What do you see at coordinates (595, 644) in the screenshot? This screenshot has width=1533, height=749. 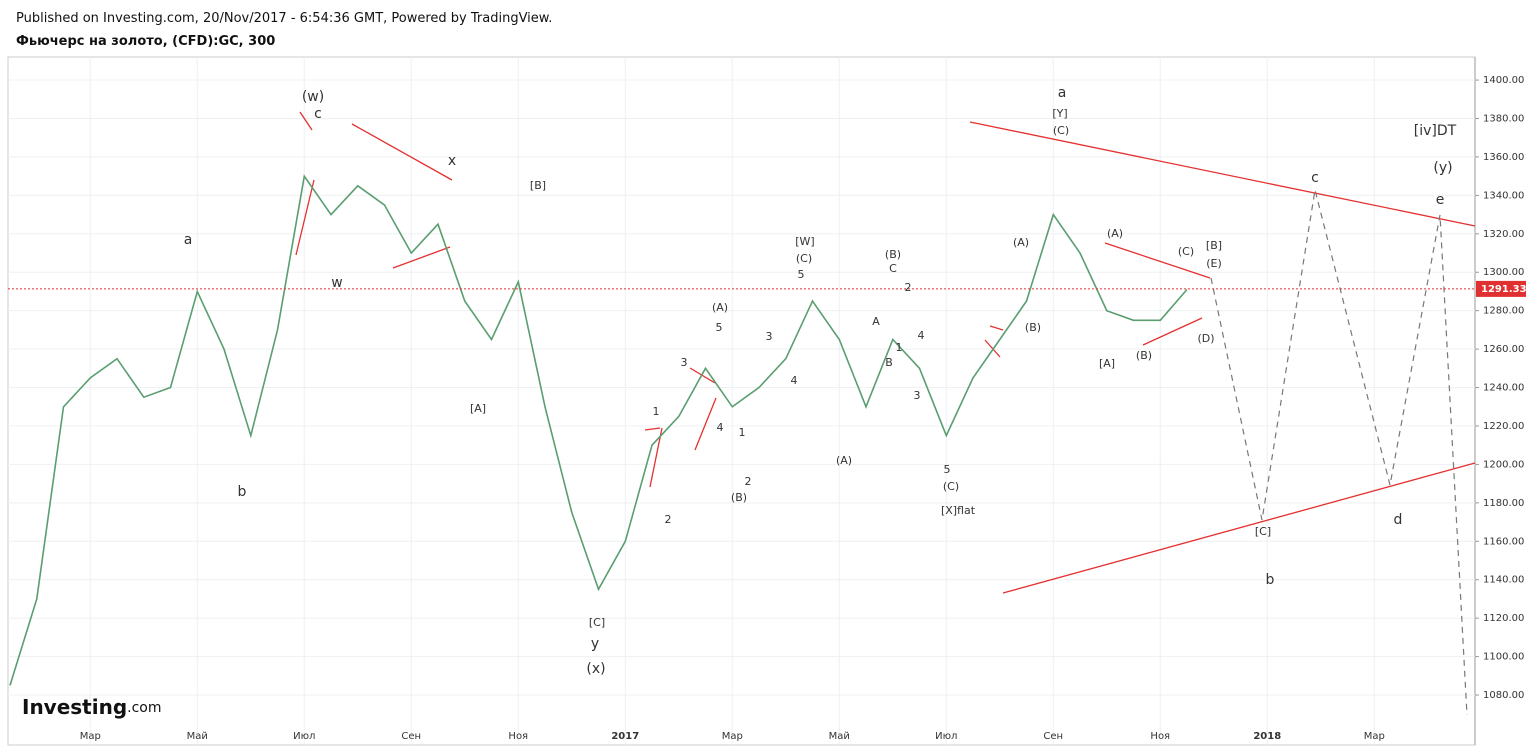 I see `wave-label: y` at bounding box center [595, 644].